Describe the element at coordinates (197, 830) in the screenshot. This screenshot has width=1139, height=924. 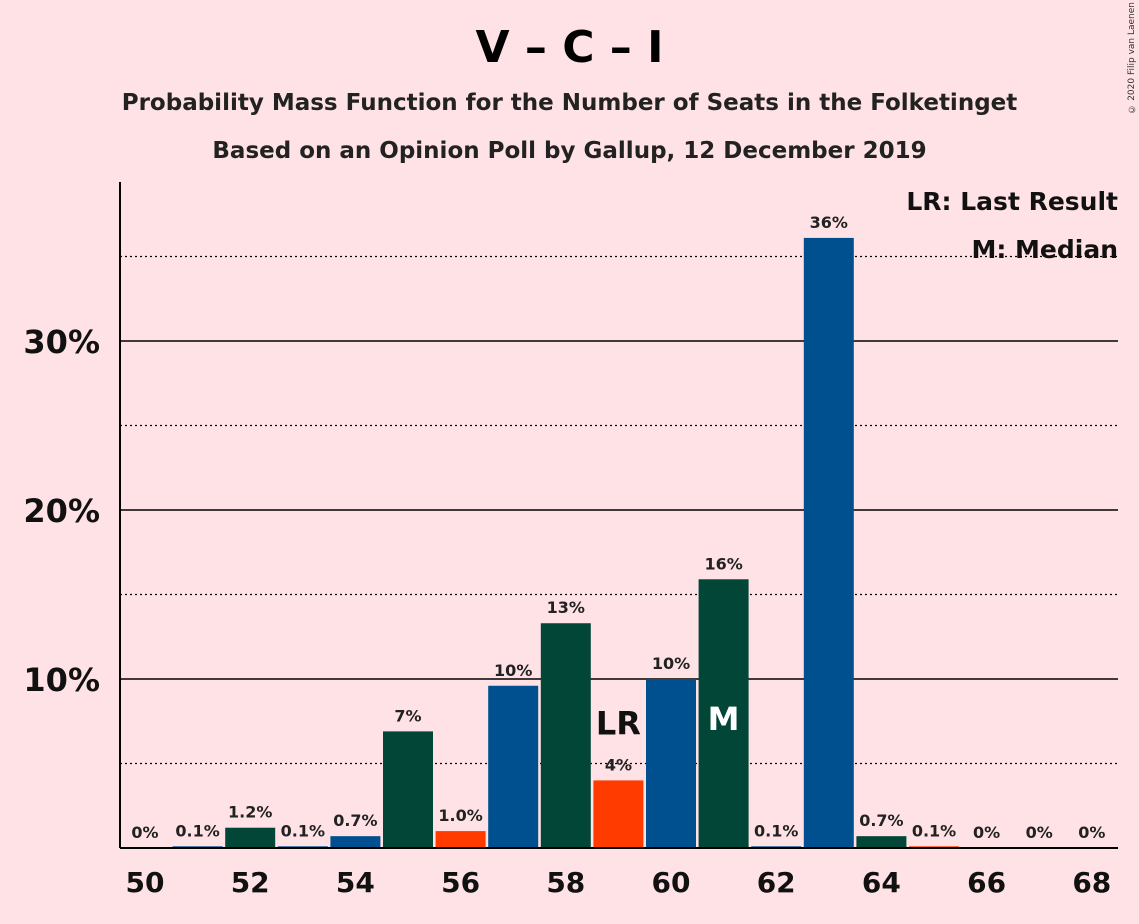
I see `data-label-seat-51: 0.1%` at that location.